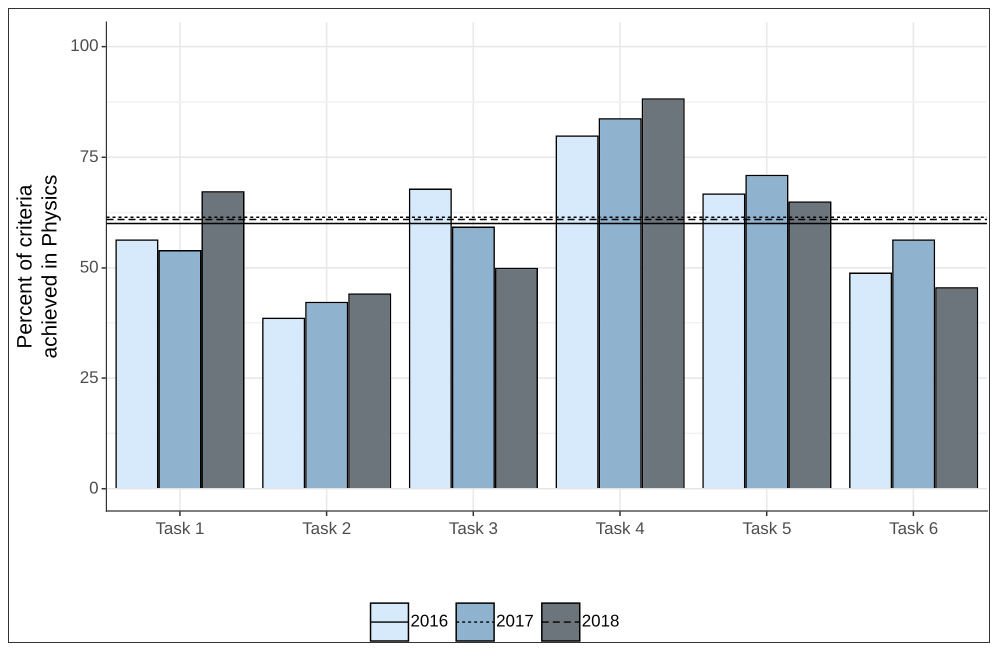 This screenshot has height=651, width=998. I want to click on x-tick-label: Task 1, so click(179, 528).